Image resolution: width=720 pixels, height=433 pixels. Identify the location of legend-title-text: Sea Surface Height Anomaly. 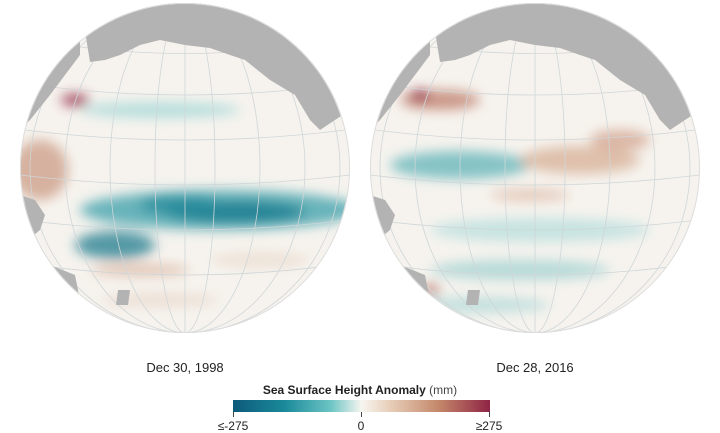
(344, 390).